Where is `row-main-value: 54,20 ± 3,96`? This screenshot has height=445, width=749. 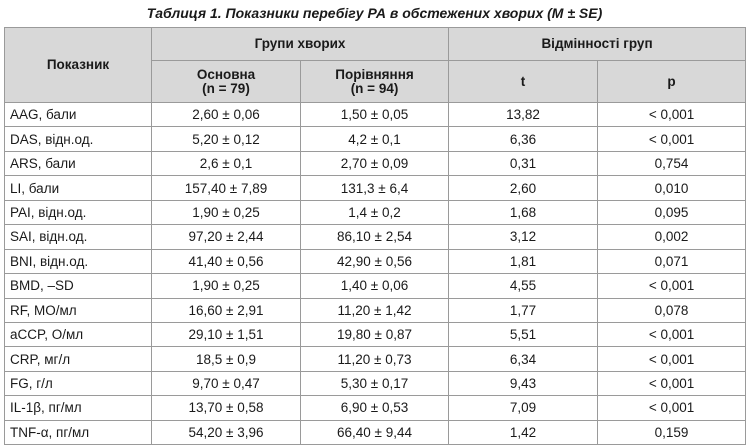
row-main-value: 54,20 ± 3,96 is located at coordinates (226, 432).